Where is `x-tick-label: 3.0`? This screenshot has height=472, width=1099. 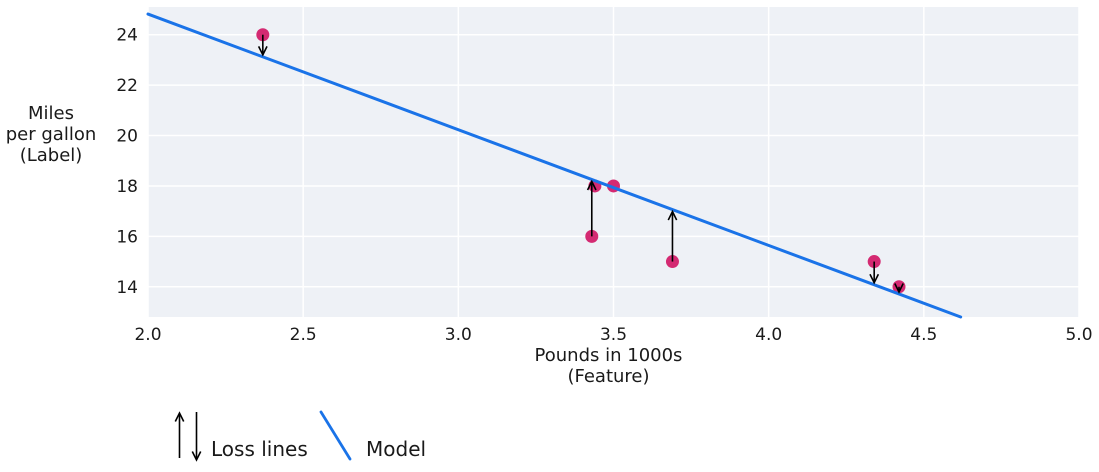 x-tick-label: 3.0 is located at coordinates (458, 335).